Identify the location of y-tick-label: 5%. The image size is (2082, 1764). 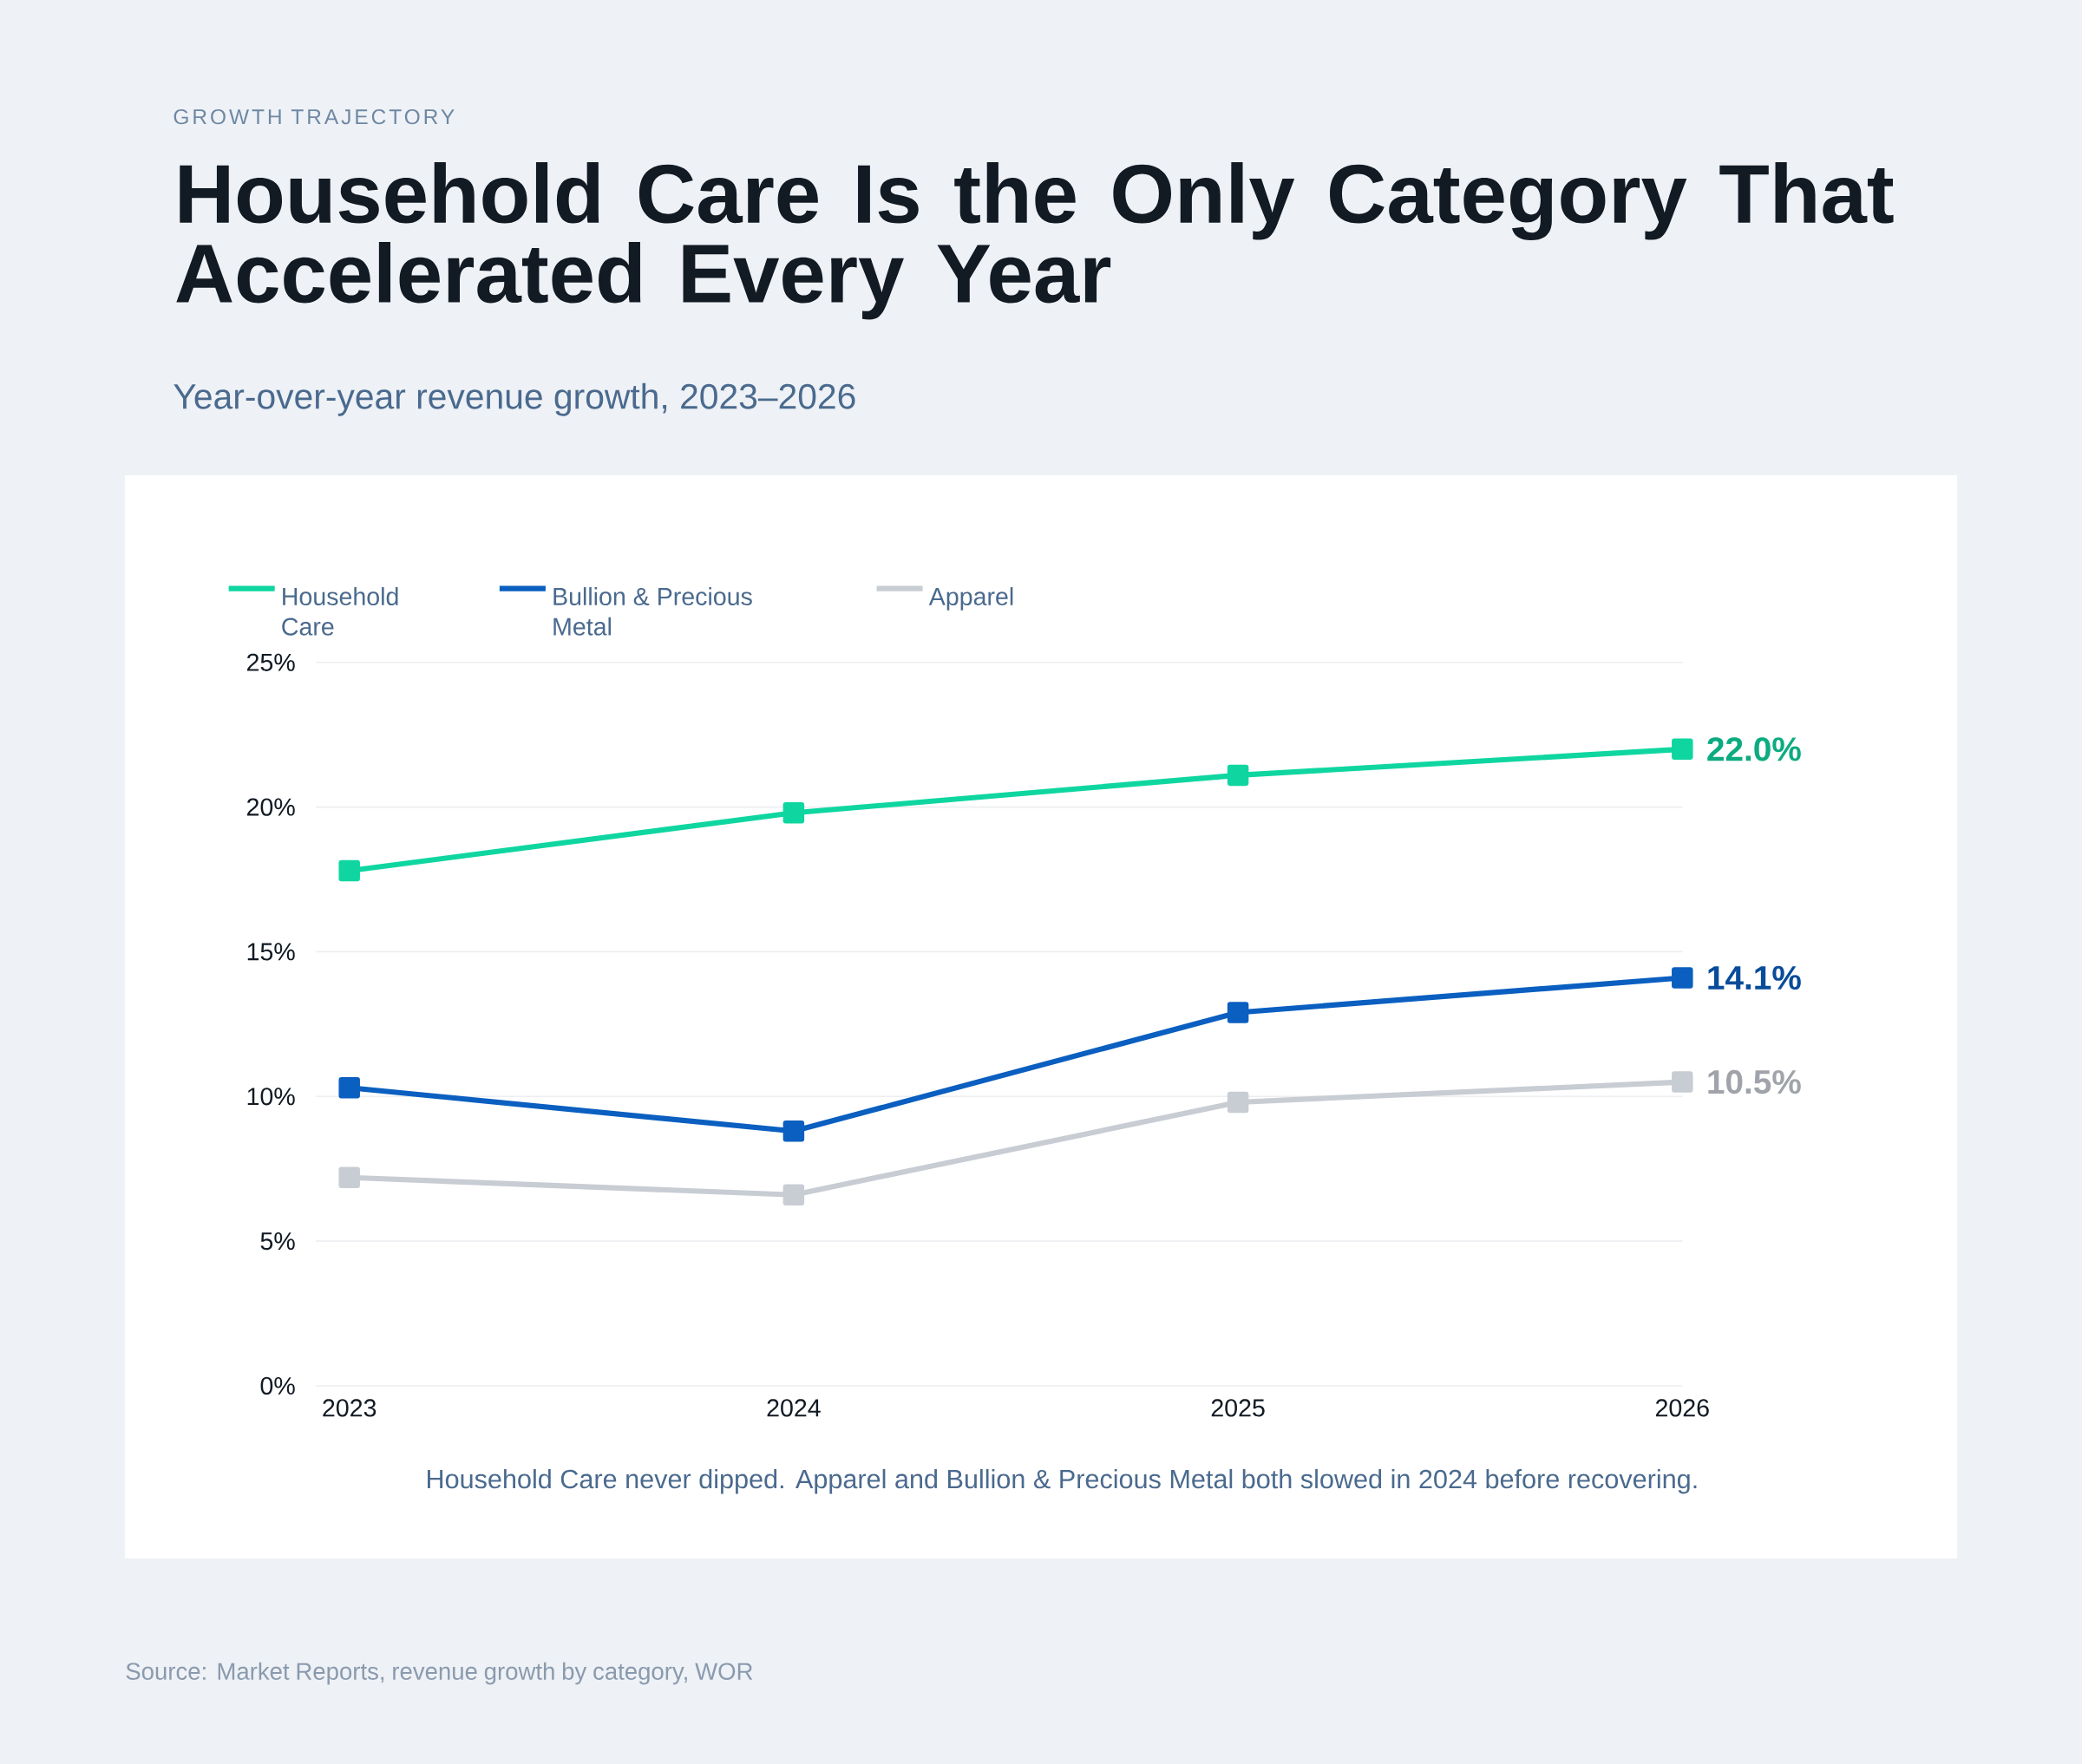
(278, 1241).